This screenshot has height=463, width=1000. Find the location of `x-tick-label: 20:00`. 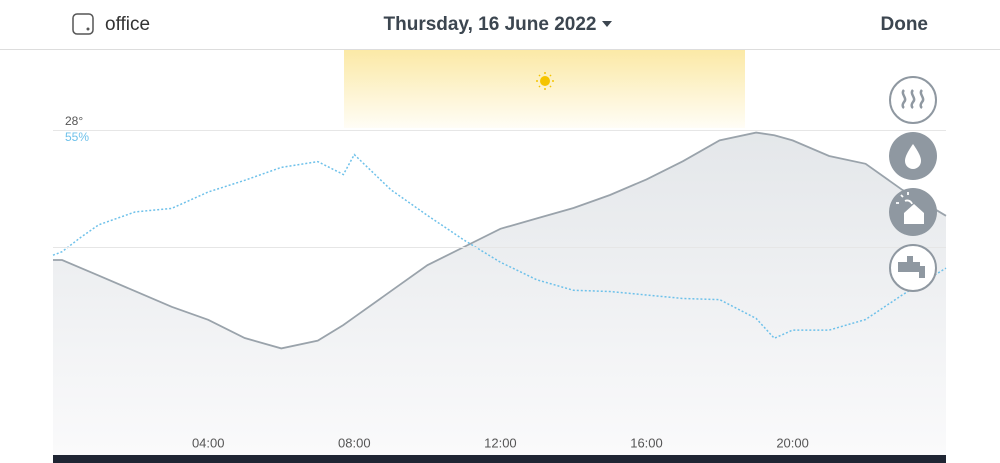

x-tick-label: 20:00 is located at coordinates (792, 442).